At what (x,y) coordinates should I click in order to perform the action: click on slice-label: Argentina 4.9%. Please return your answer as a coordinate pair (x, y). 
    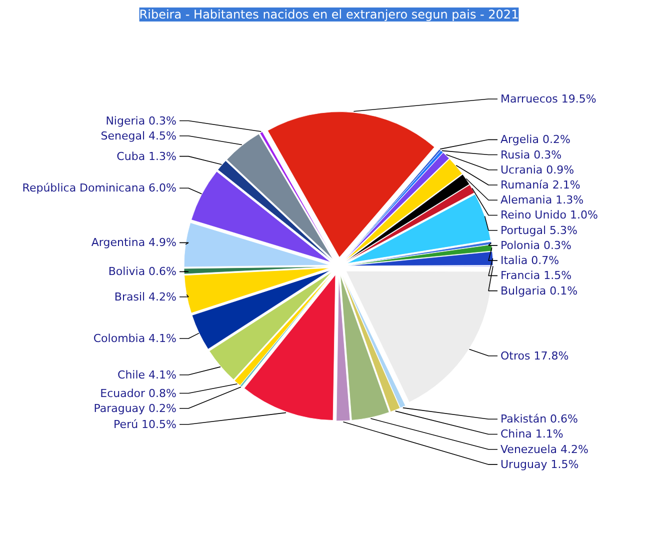
    Looking at the image, I should click on (134, 243).